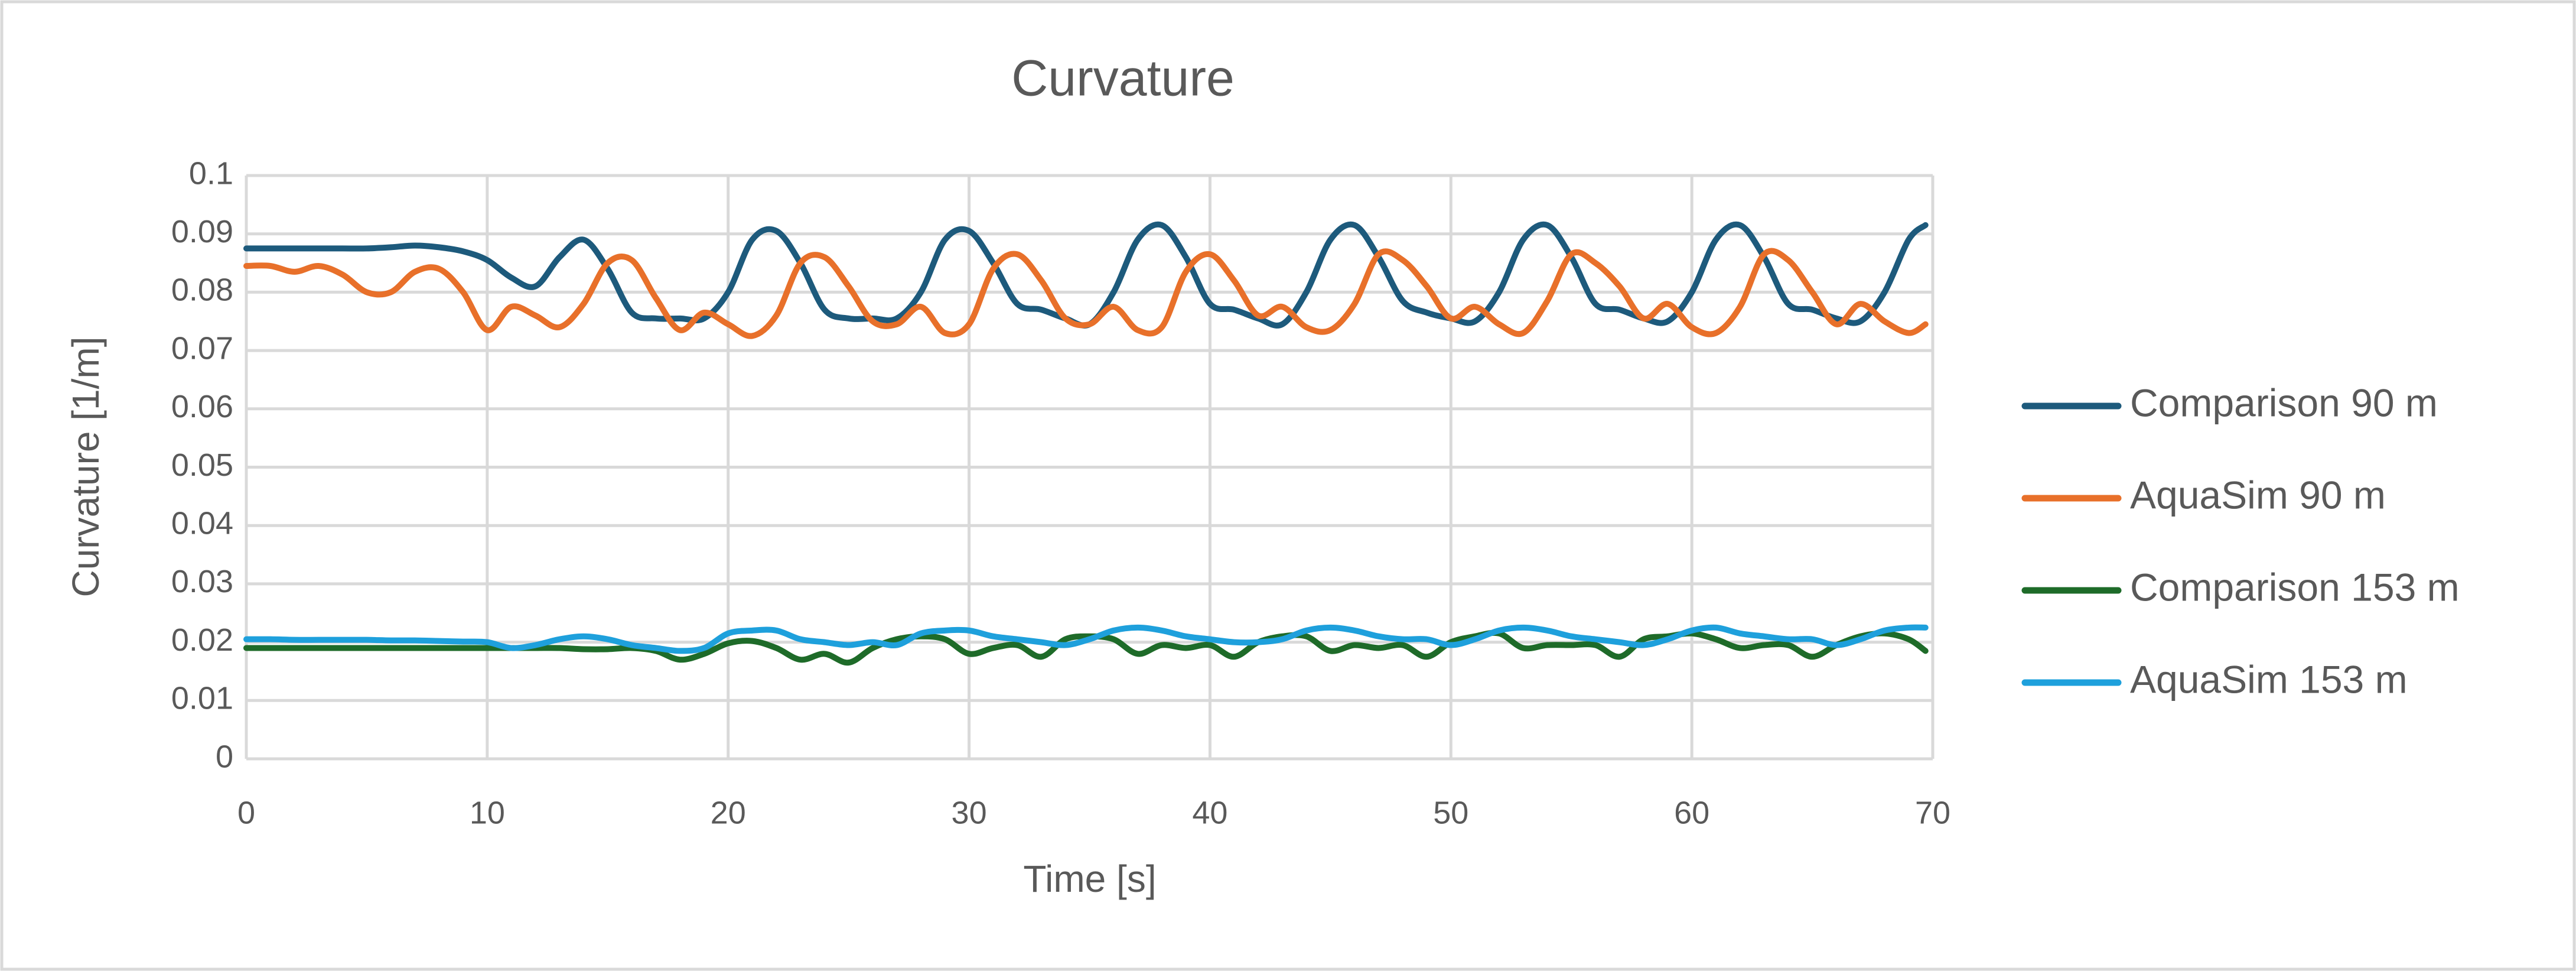 The image size is (2576, 971). What do you see at coordinates (2284, 403) in the screenshot?
I see `legend-label: Comparison 90 m` at bounding box center [2284, 403].